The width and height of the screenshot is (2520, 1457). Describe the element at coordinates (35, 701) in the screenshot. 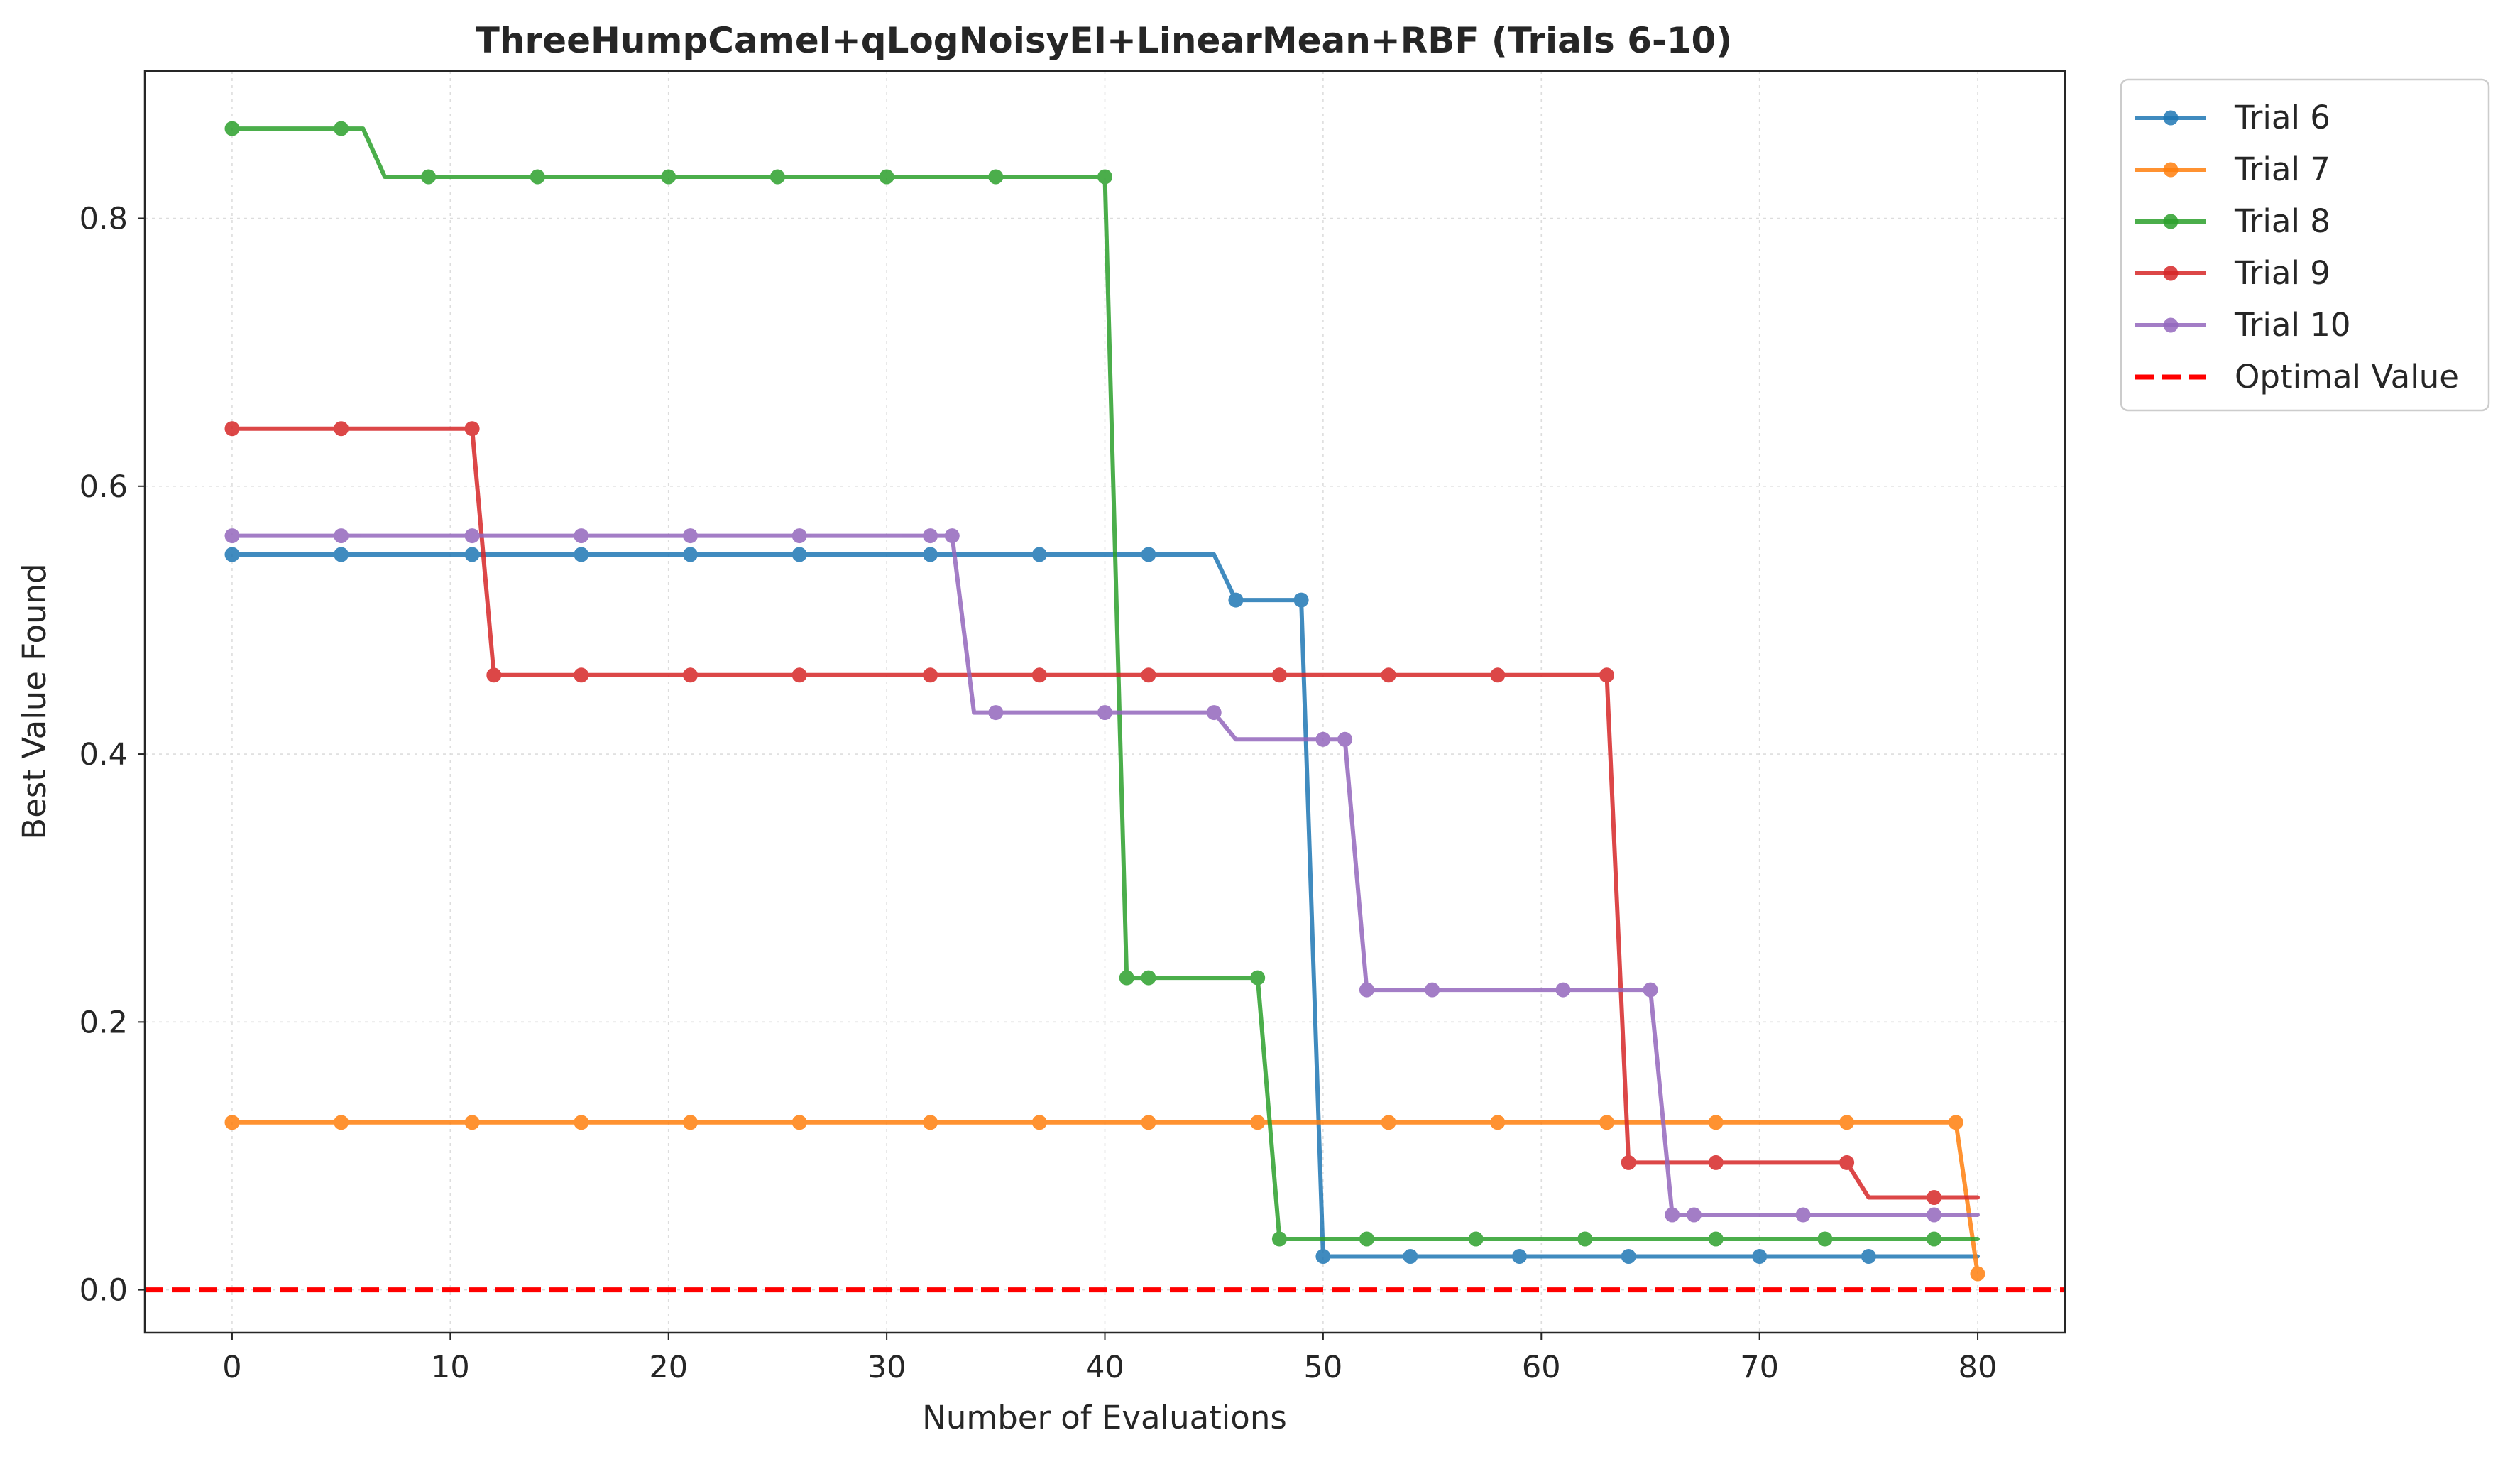

I see `y-axis-label: Best Value Found` at that location.